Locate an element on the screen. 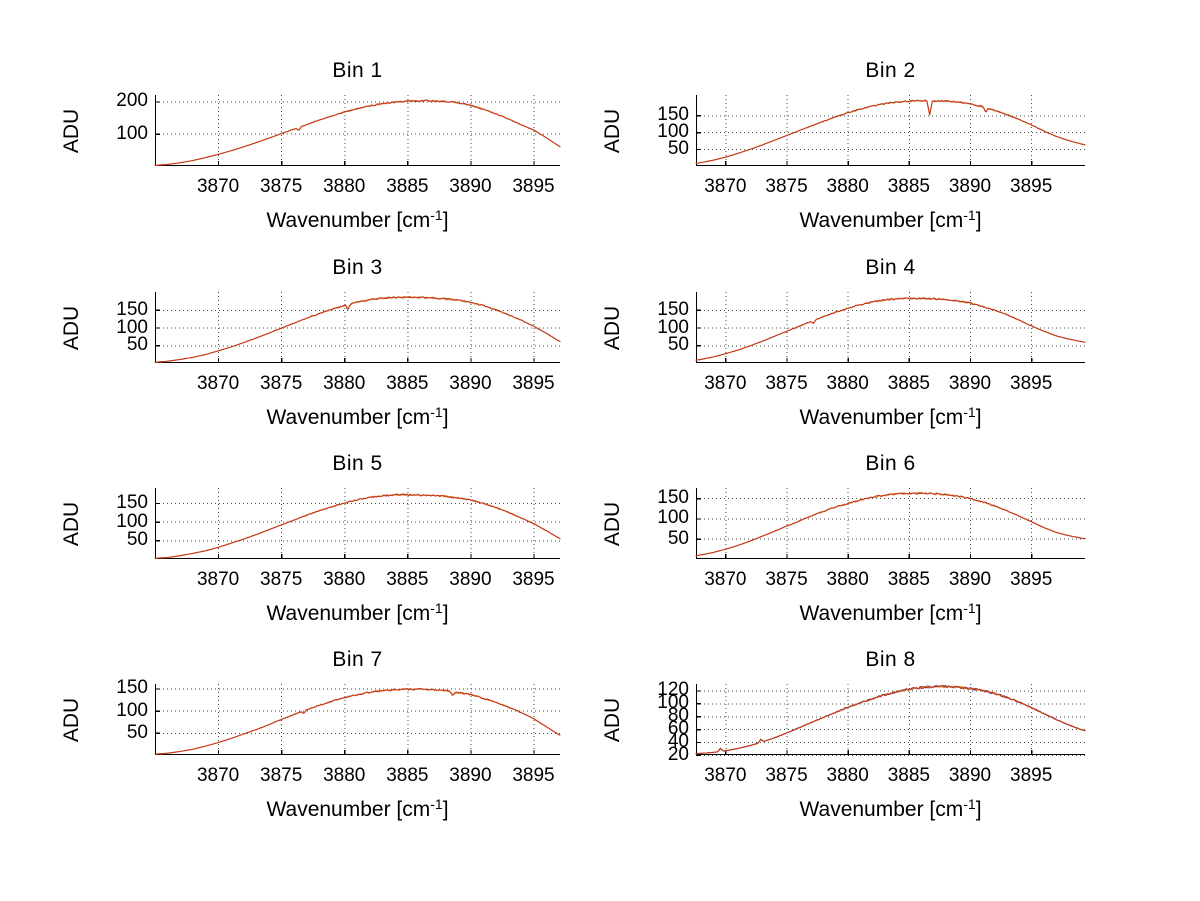  subplot-title: Bin 8 is located at coordinates (890, 659).